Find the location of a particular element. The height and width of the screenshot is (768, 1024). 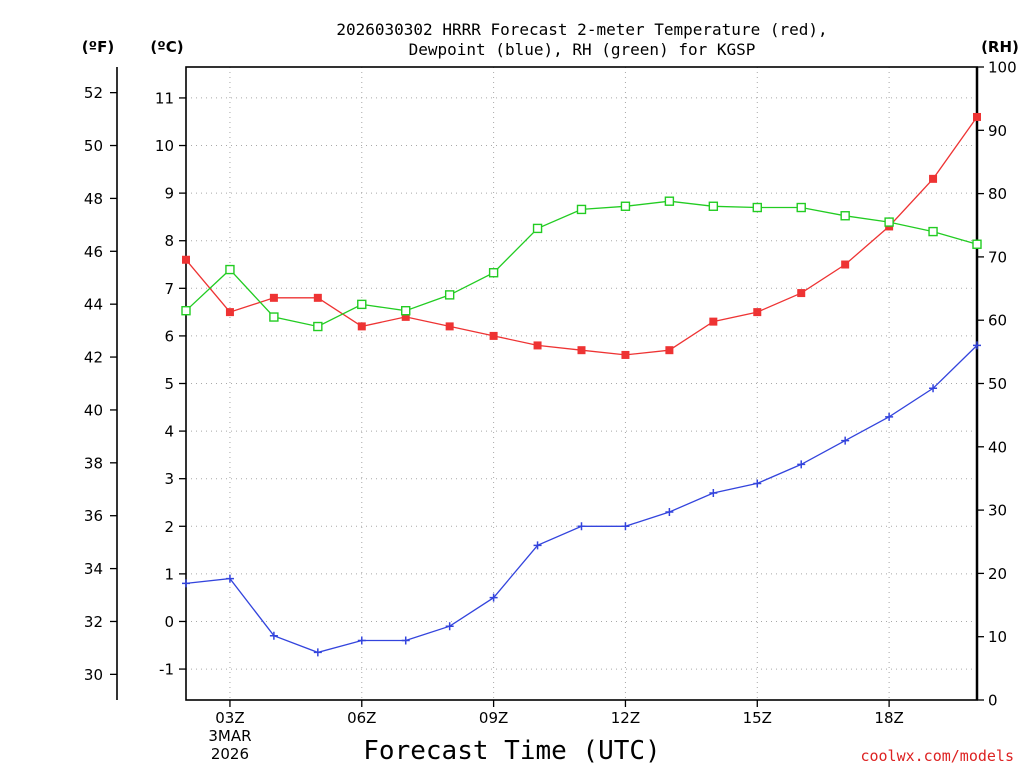

fahrenheit-tick-label: 52 is located at coordinates (93, 93).